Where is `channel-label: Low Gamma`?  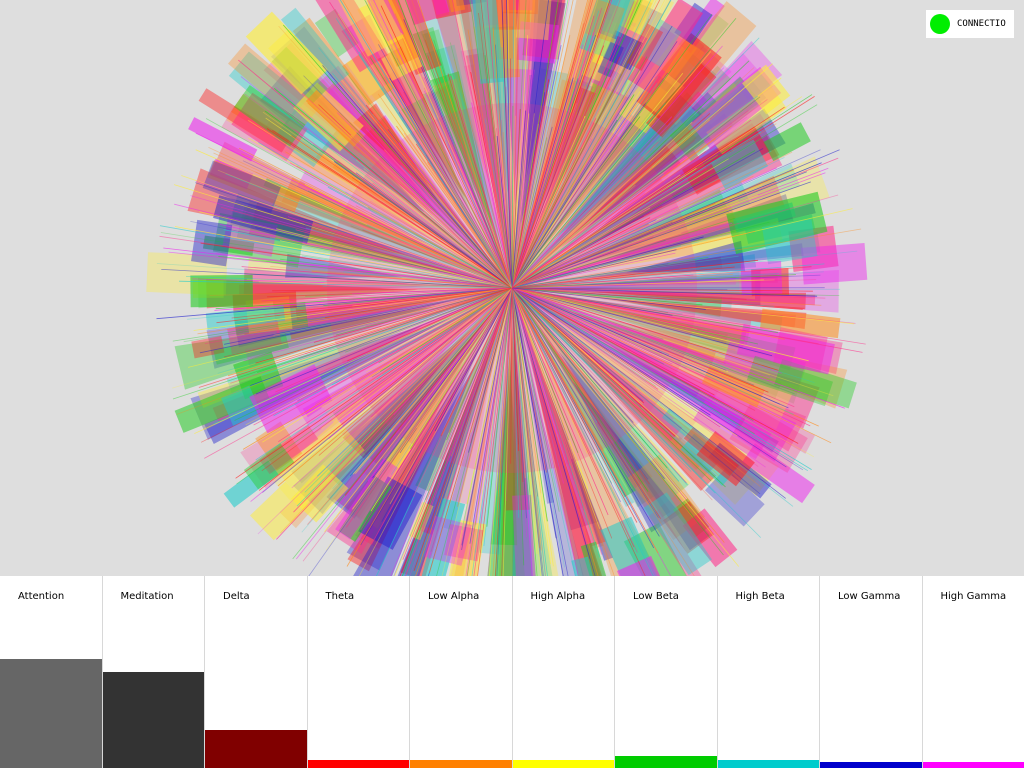
channel-label: Low Gamma is located at coordinates (869, 596).